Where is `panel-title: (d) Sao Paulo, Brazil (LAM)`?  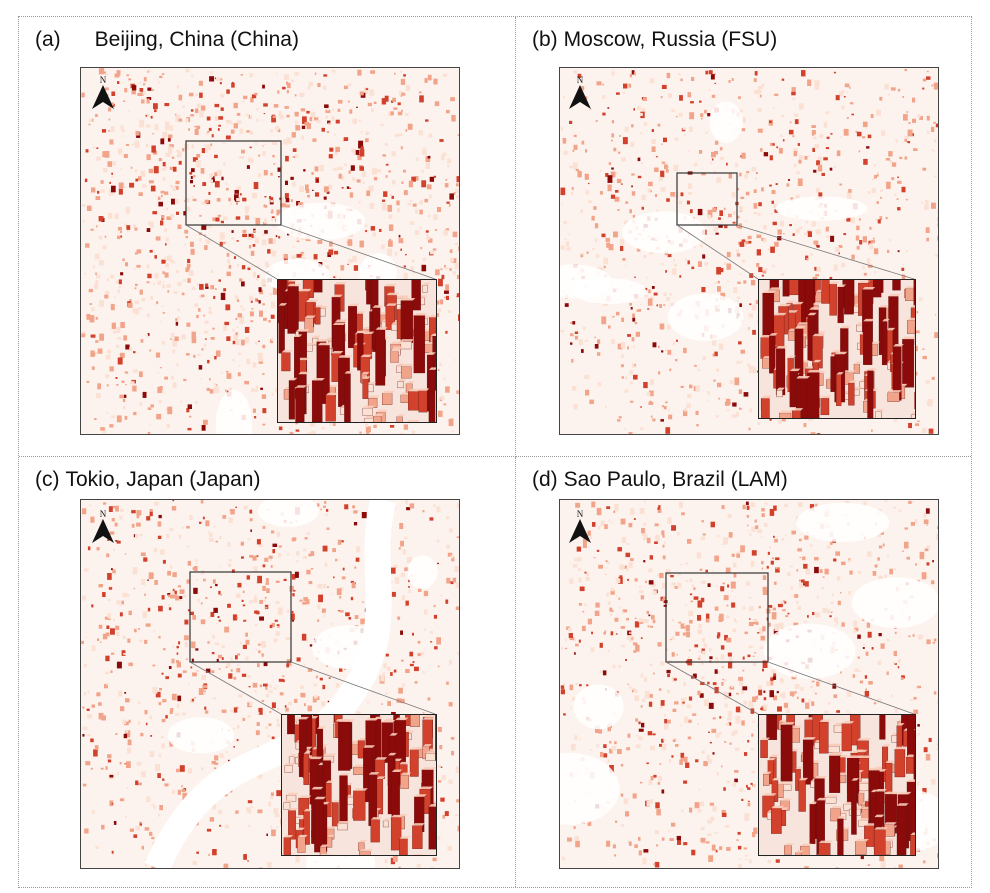
panel-title: (d) Sao Paulo, Brazil (LAM) is located at coordinates (660, 480).